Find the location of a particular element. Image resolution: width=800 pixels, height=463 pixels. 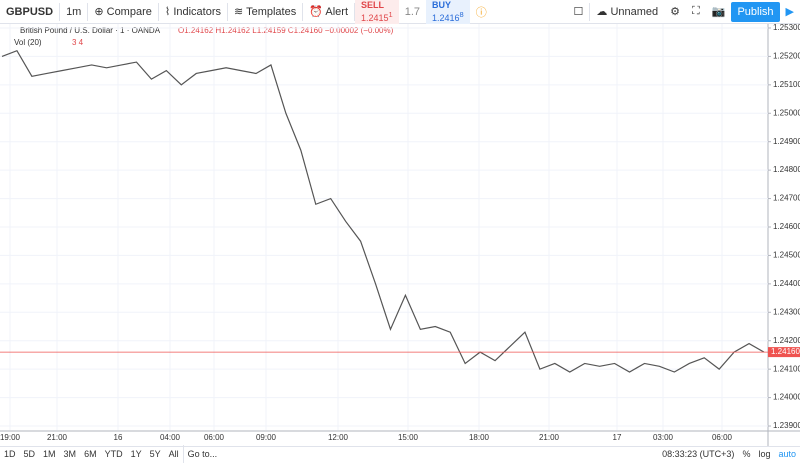

settings-icon: ⚙ is located at coordinates (675, 12).